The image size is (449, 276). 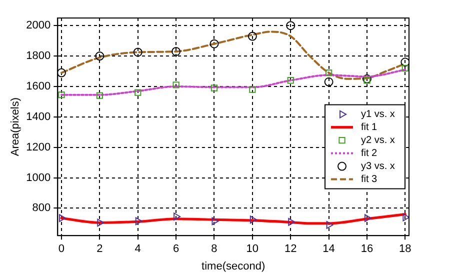 What do you see at coordinates (369, 180) in the screenshot?
I see `legend-label: fit 3` at bounding box center [369, 180].